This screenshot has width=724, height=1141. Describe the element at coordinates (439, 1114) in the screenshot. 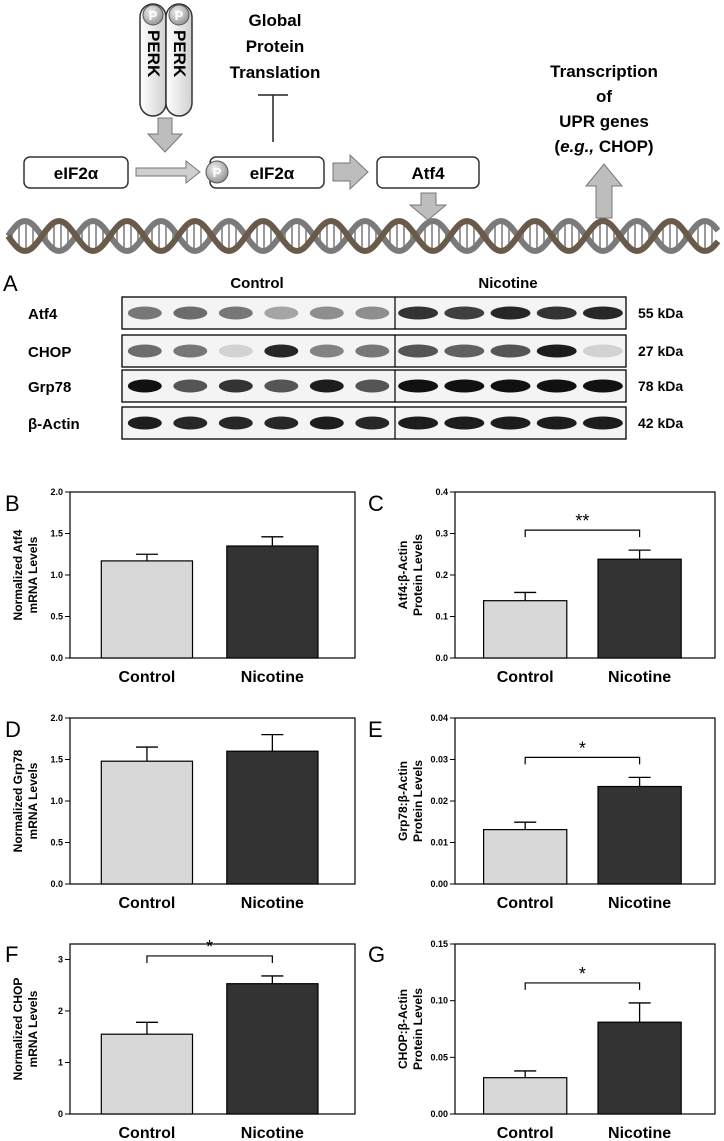

I see `y-tick-label: 0.00` at that location.